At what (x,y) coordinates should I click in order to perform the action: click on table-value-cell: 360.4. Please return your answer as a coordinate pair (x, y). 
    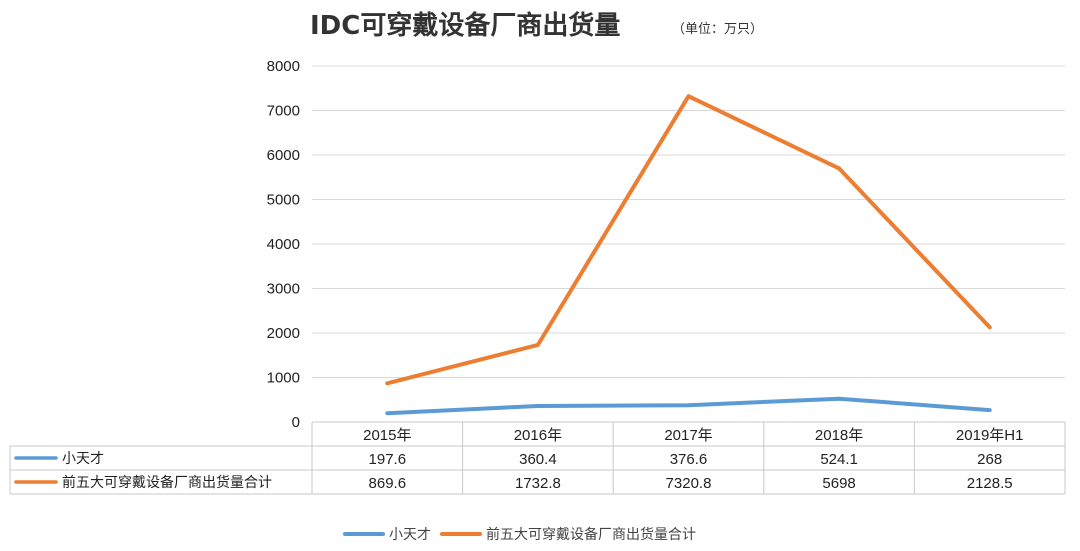
    Looking at the image, I should click on (538, 459).